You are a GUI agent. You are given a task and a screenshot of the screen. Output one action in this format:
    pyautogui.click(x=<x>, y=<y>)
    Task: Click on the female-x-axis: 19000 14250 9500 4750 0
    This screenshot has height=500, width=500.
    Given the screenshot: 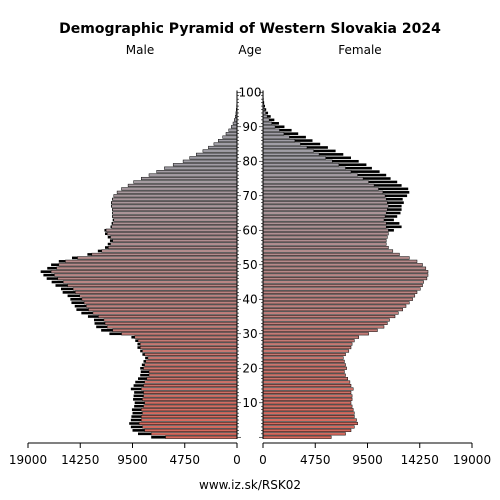 What is the action you would take?
    pyautogui.click(x=375, y=454)
    